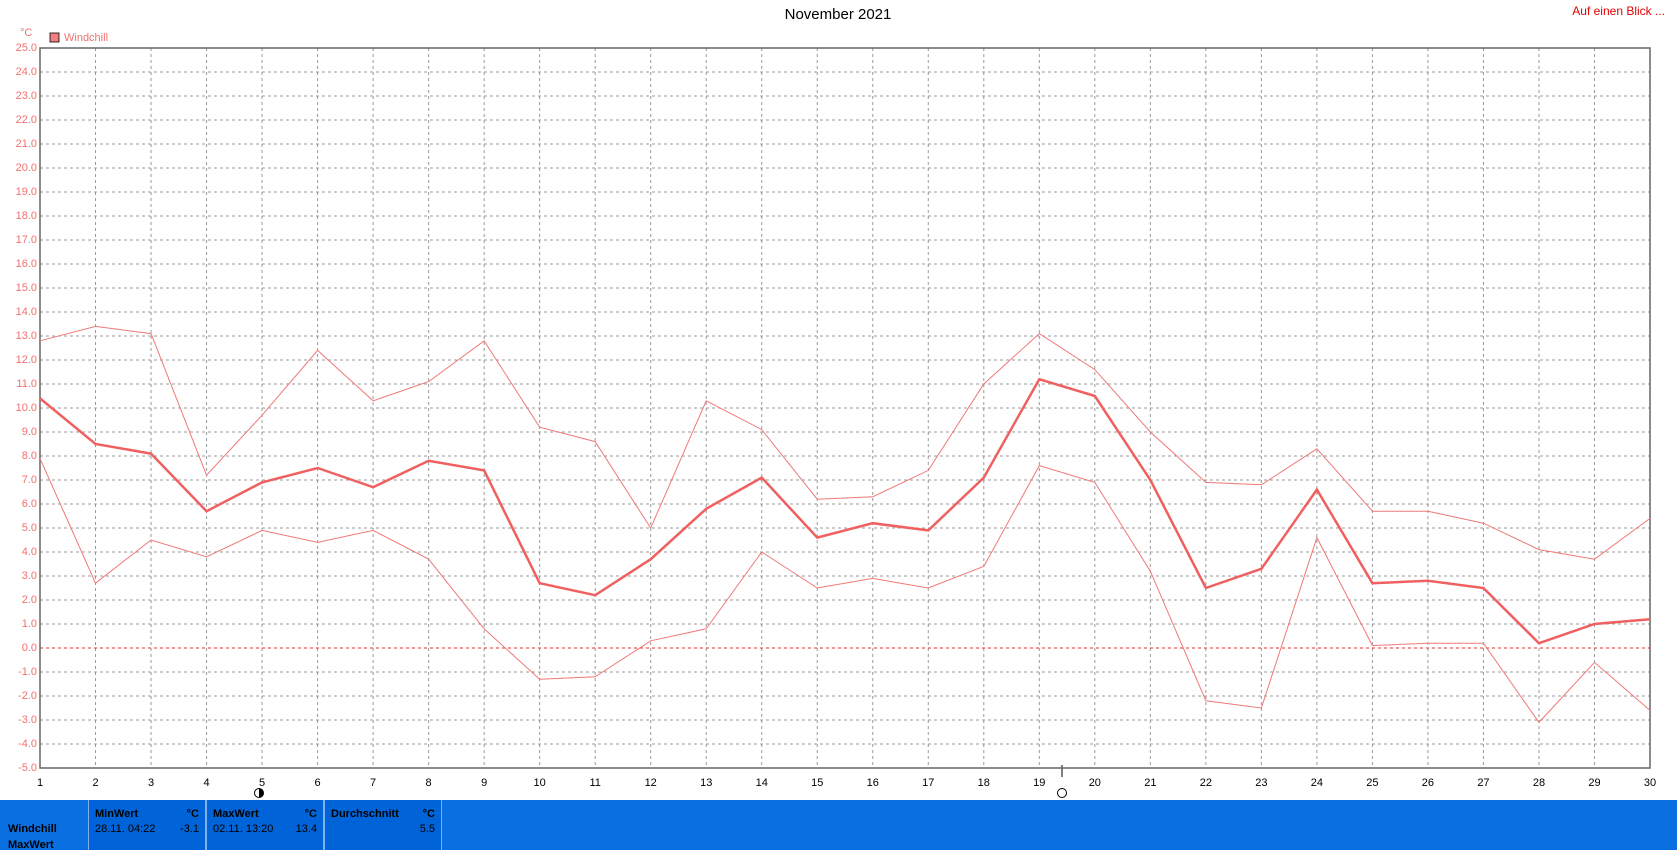 This screenshot has width=1677, height=851. I want to click on stat-box: MaxWert °C 02.11. 13:20 13.4, so click(265, 825).